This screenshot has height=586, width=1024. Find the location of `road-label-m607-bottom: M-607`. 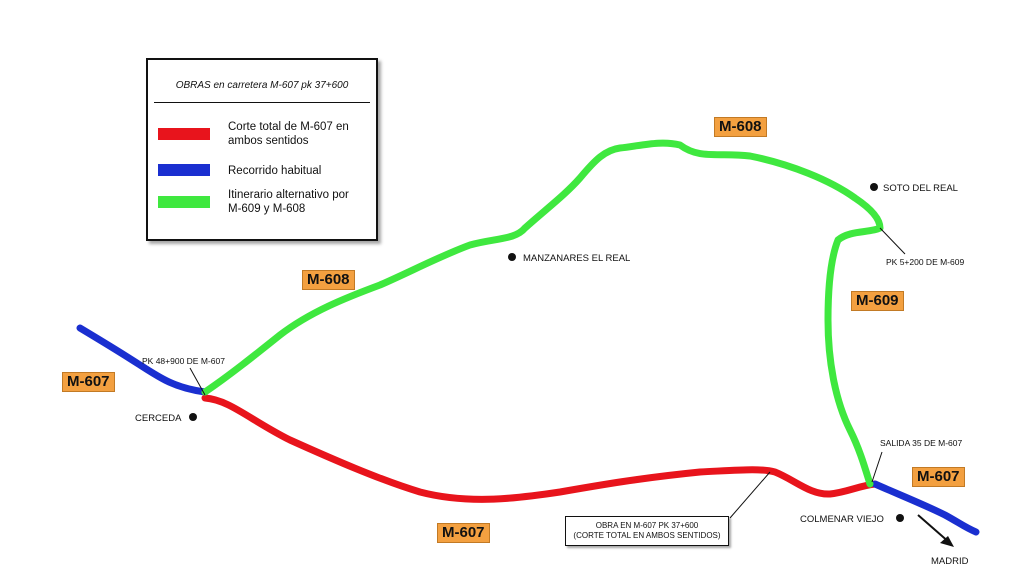

road-label-m607-bottom: M-607 is located at coordinates (463, 533).